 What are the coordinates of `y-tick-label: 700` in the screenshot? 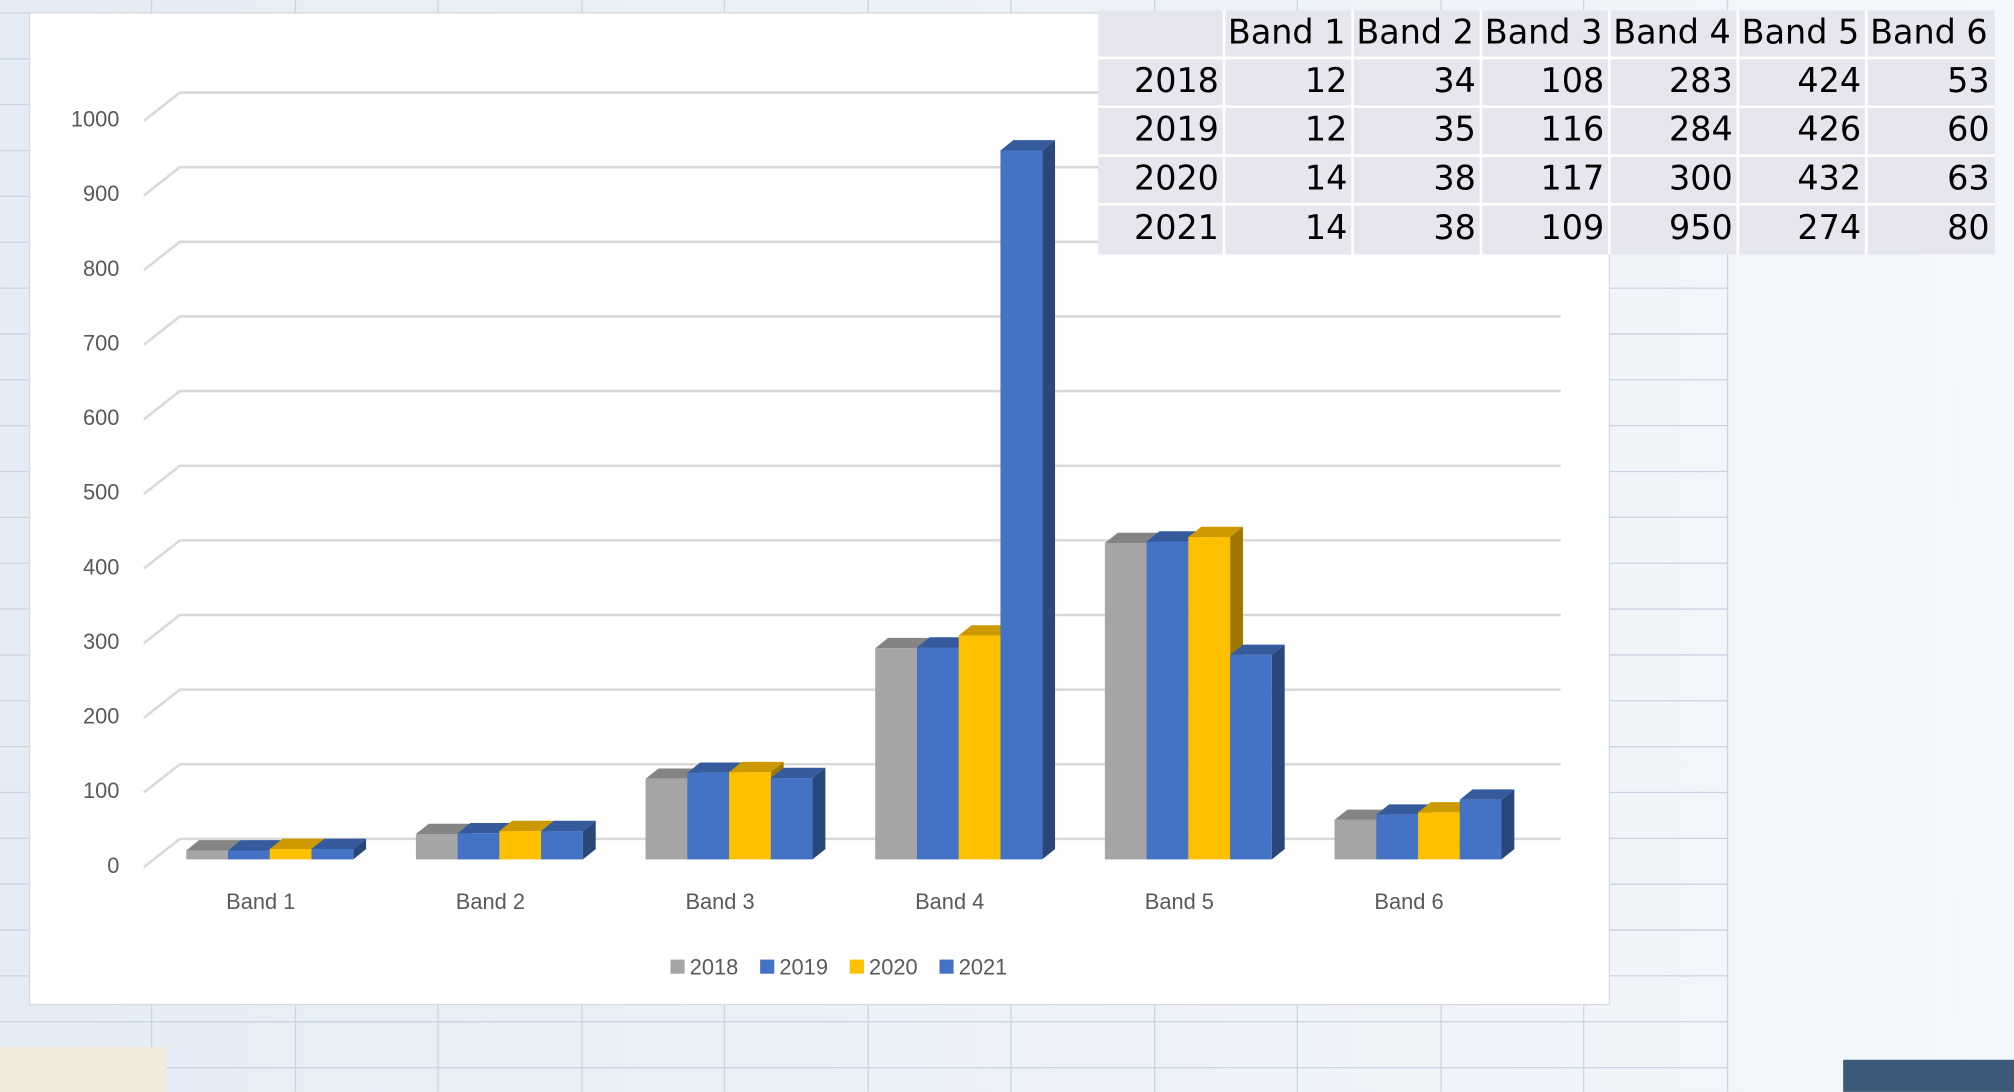 It's located at (101, 342).